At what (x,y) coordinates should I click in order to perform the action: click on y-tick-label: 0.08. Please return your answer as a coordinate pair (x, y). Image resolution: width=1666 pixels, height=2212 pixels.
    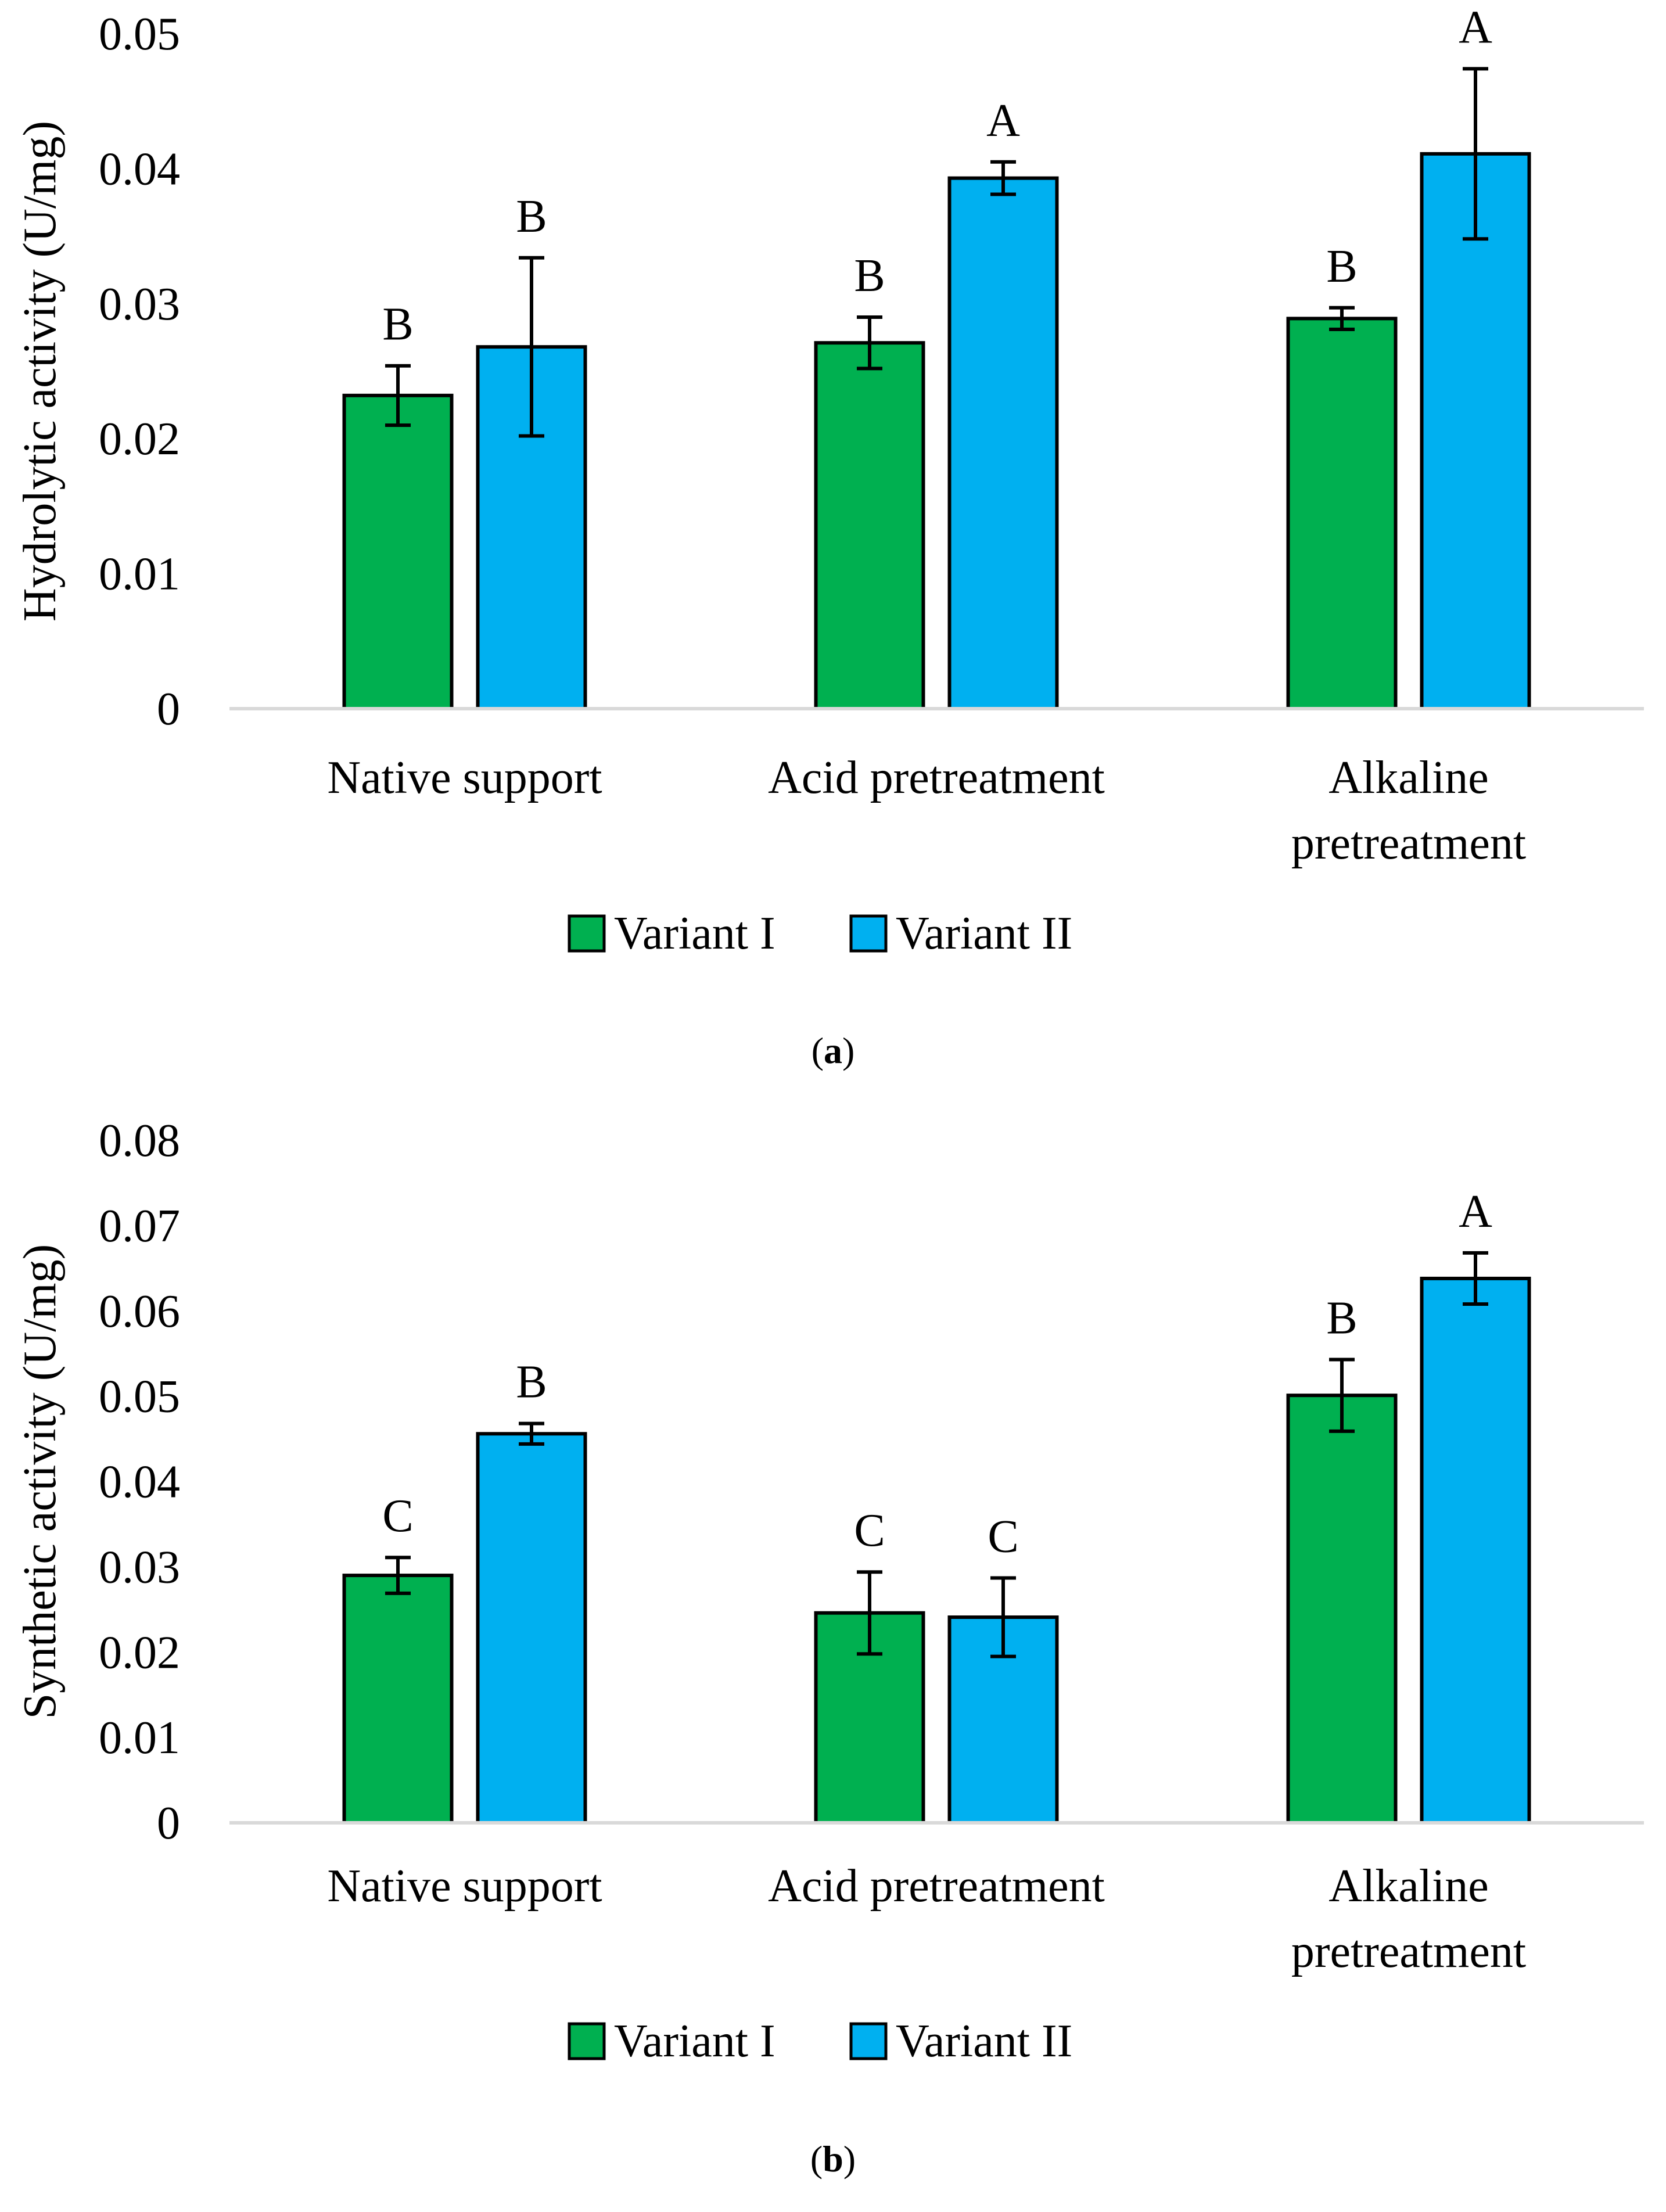
    Looking at the image, I should click on (139, 1140).